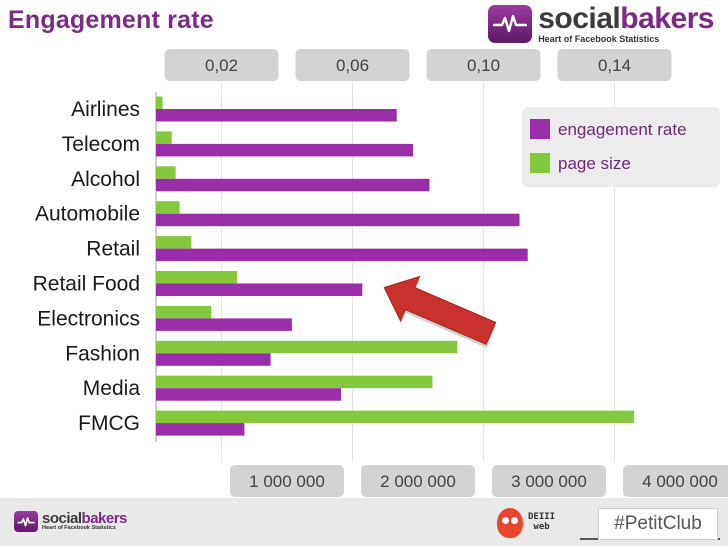 The width and height of the screenshot is (728, 546). I want to click on annotation-arrow, so click(440, 311).